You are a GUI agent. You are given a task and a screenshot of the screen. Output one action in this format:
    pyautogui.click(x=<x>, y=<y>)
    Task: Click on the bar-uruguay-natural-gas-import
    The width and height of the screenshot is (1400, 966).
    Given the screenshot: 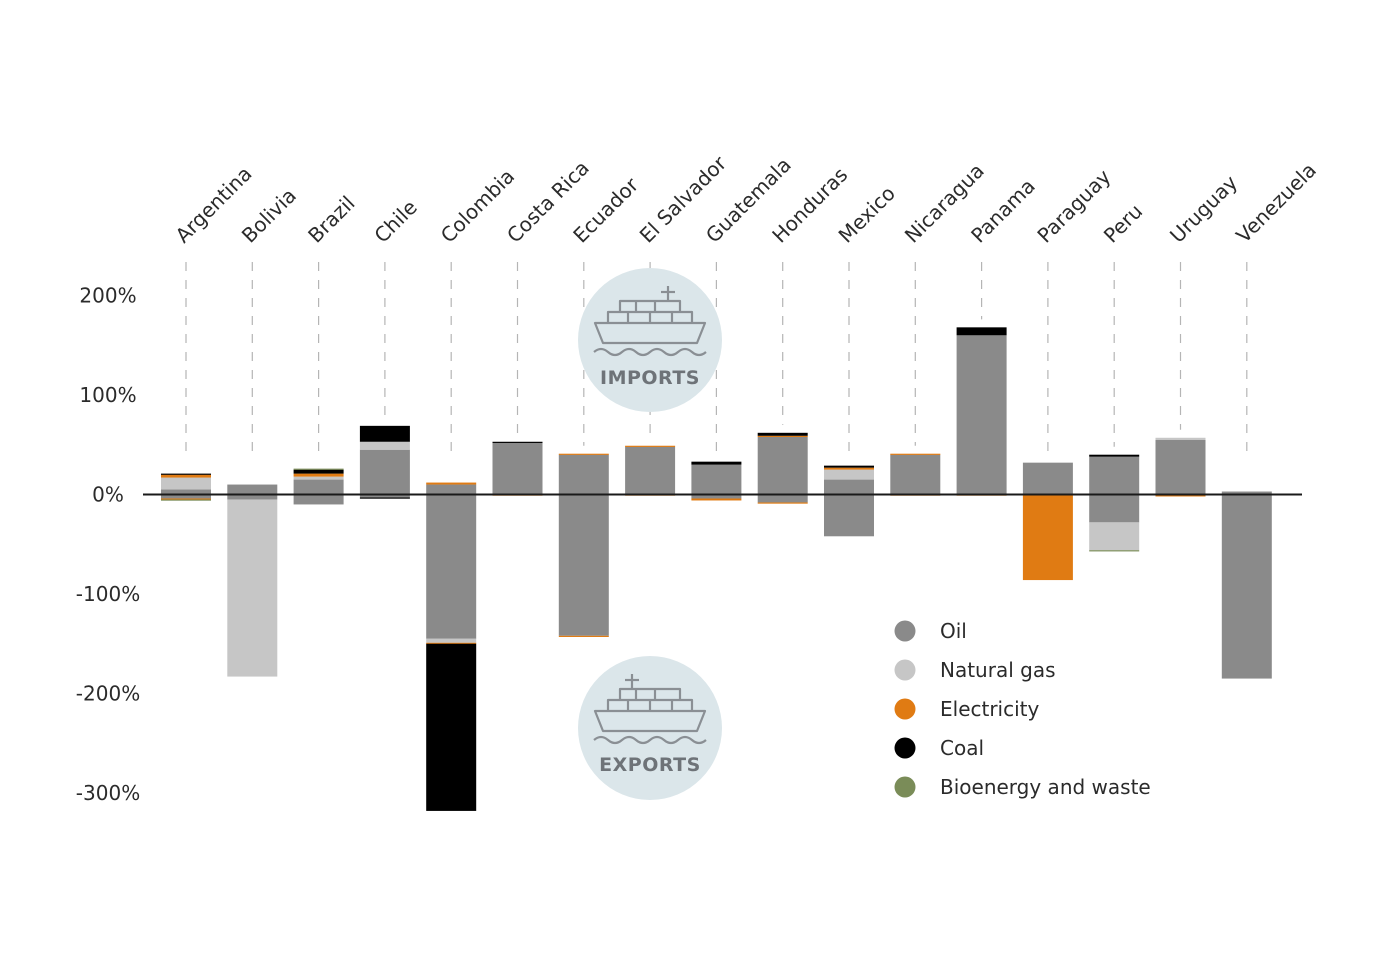 What is the action you would take?
    pyautogui.click(x=1180, y=438)
    